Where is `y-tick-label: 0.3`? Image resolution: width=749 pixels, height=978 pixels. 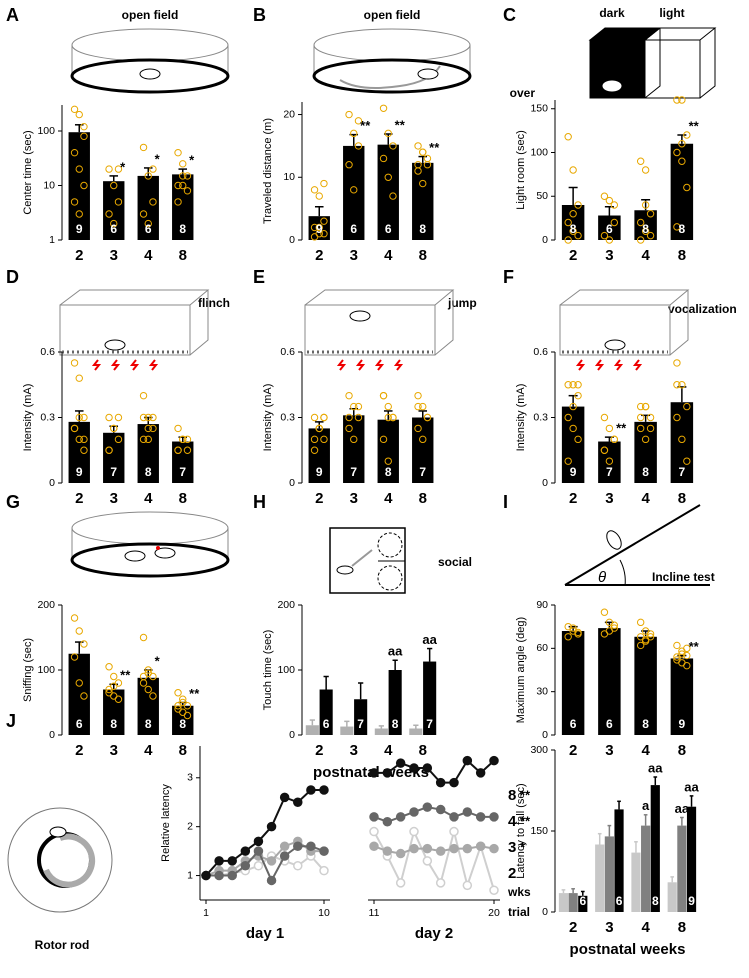
y-tick-label: 0.3 is located at coordinates (47, 417).